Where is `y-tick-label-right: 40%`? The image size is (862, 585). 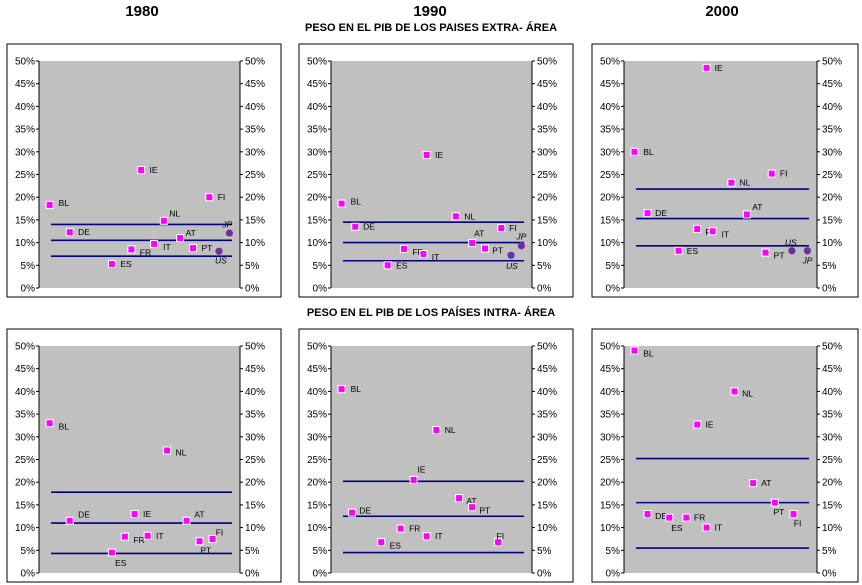
y-tick-label-right: 40% is located at coordinates (832, 107).